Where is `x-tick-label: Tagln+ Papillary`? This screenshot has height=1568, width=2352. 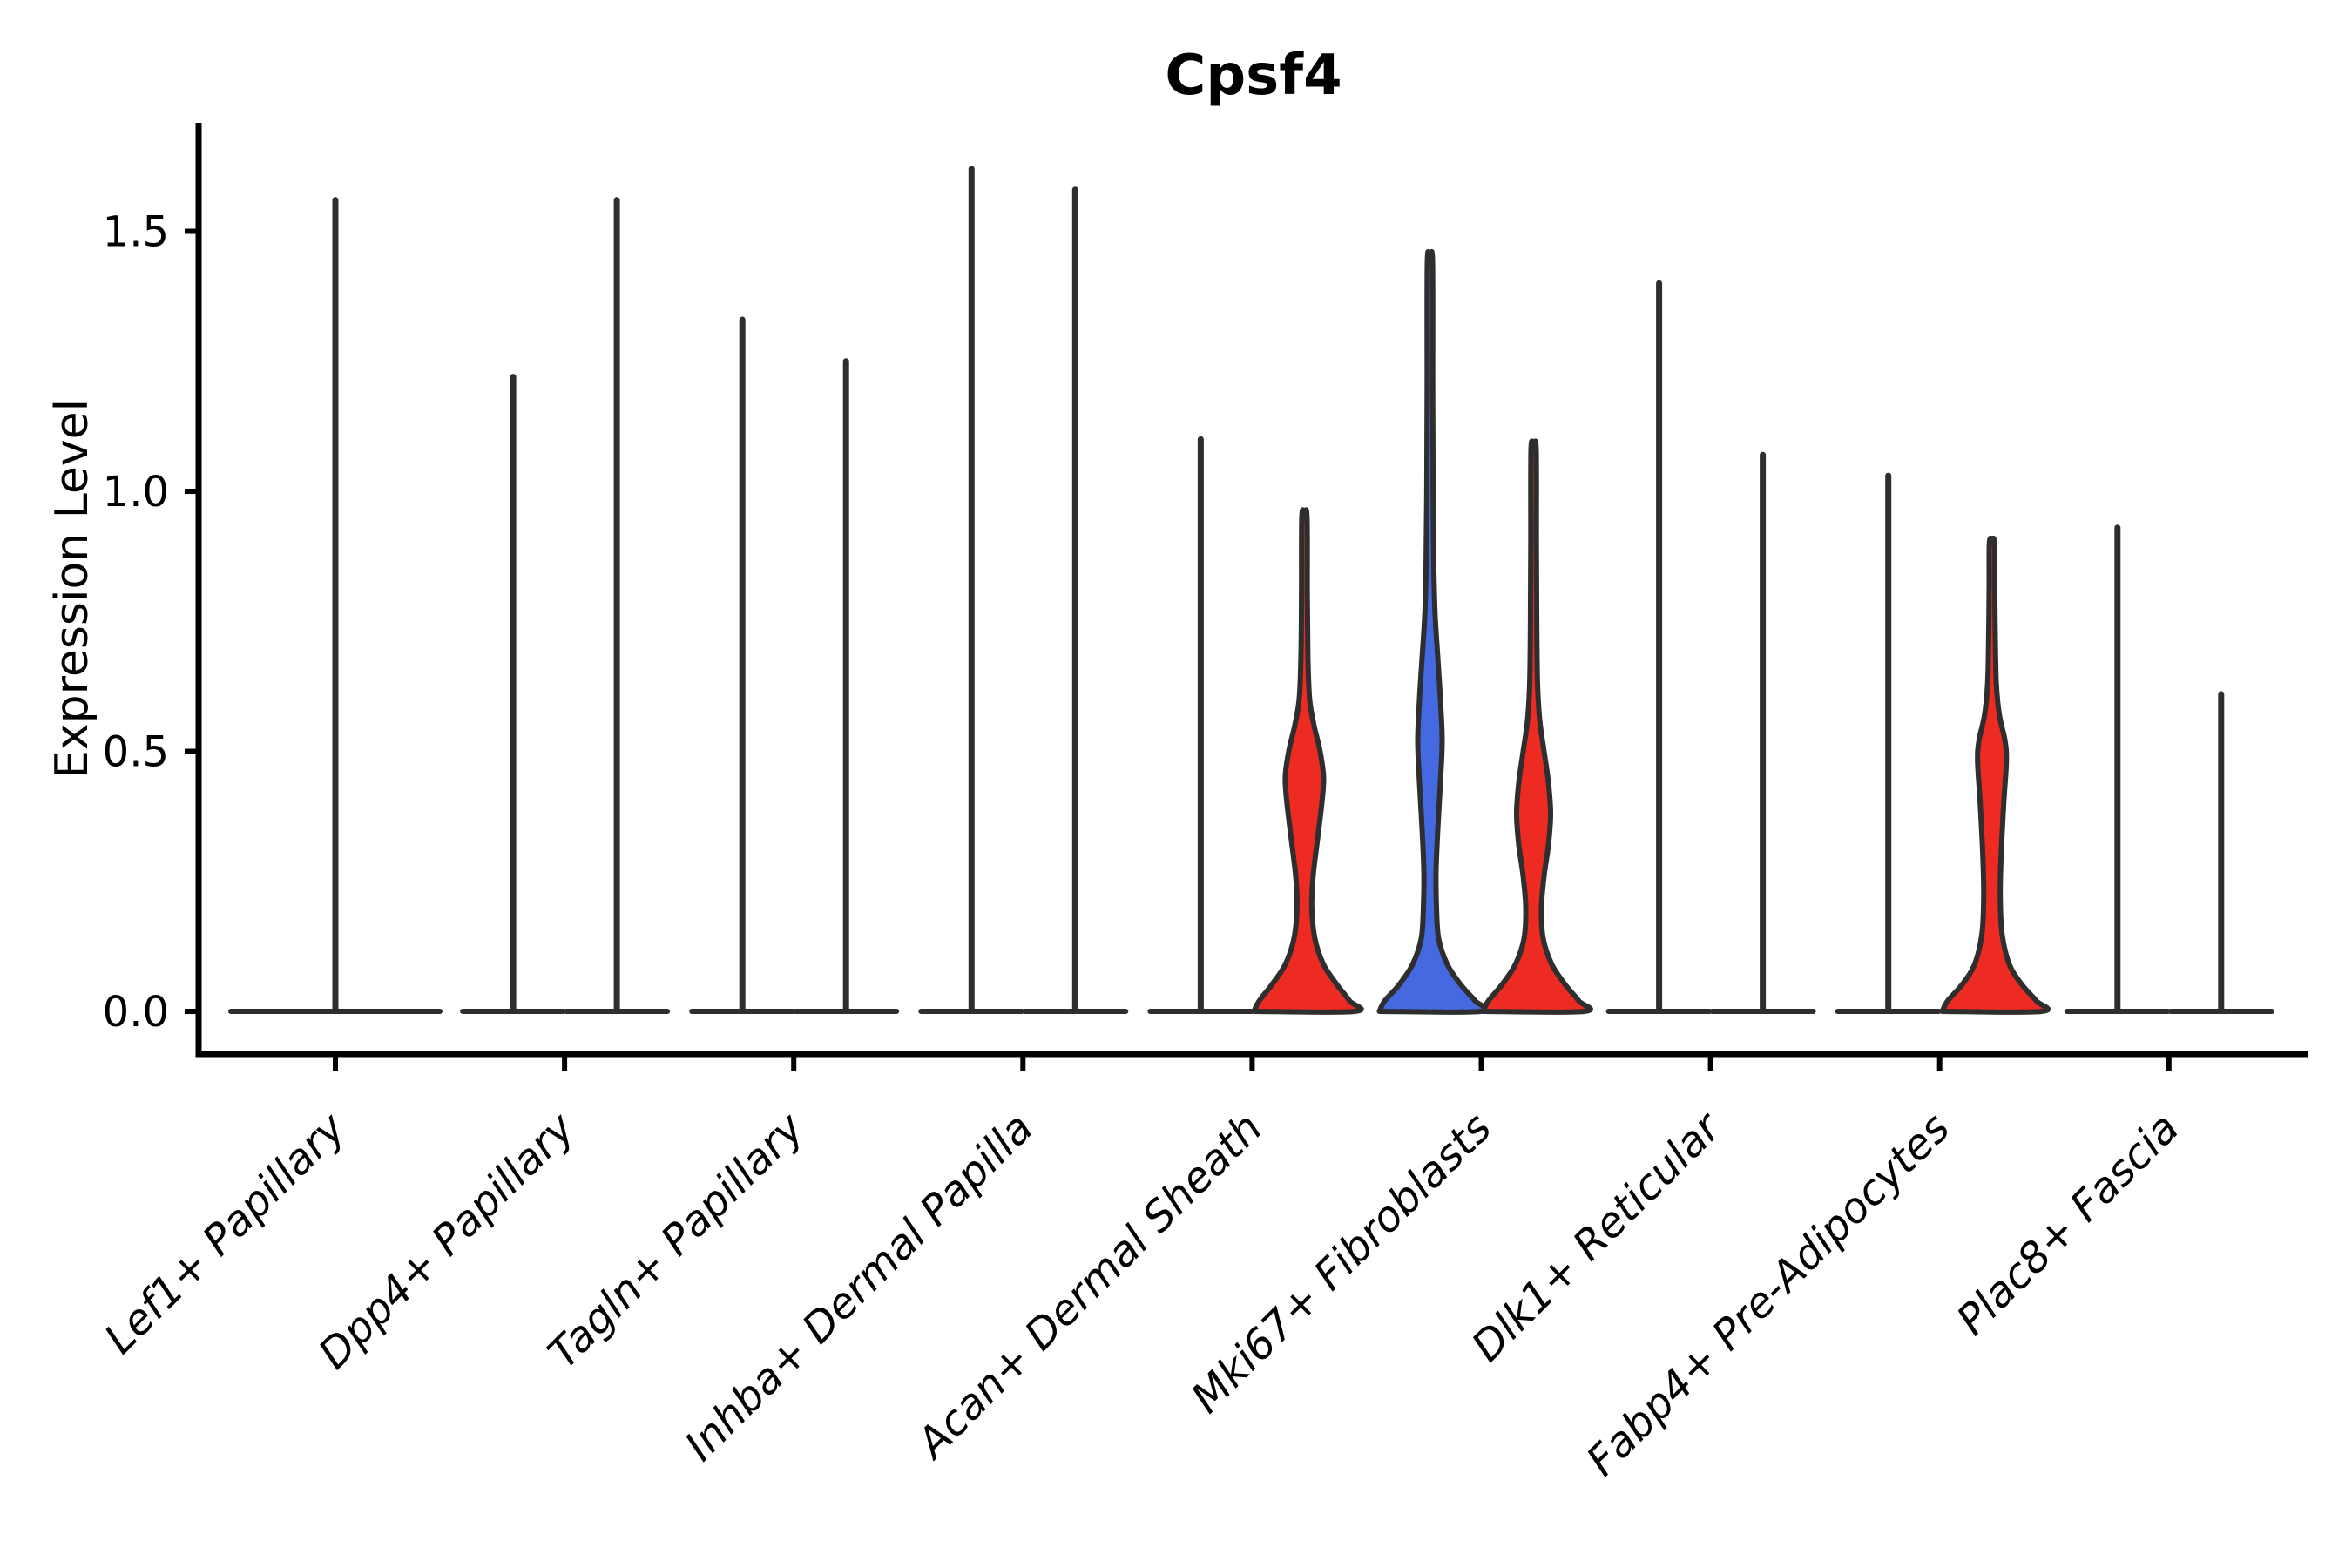 x-tick-label: Tagln+ Papillary is located at coordinates (676, 1241).